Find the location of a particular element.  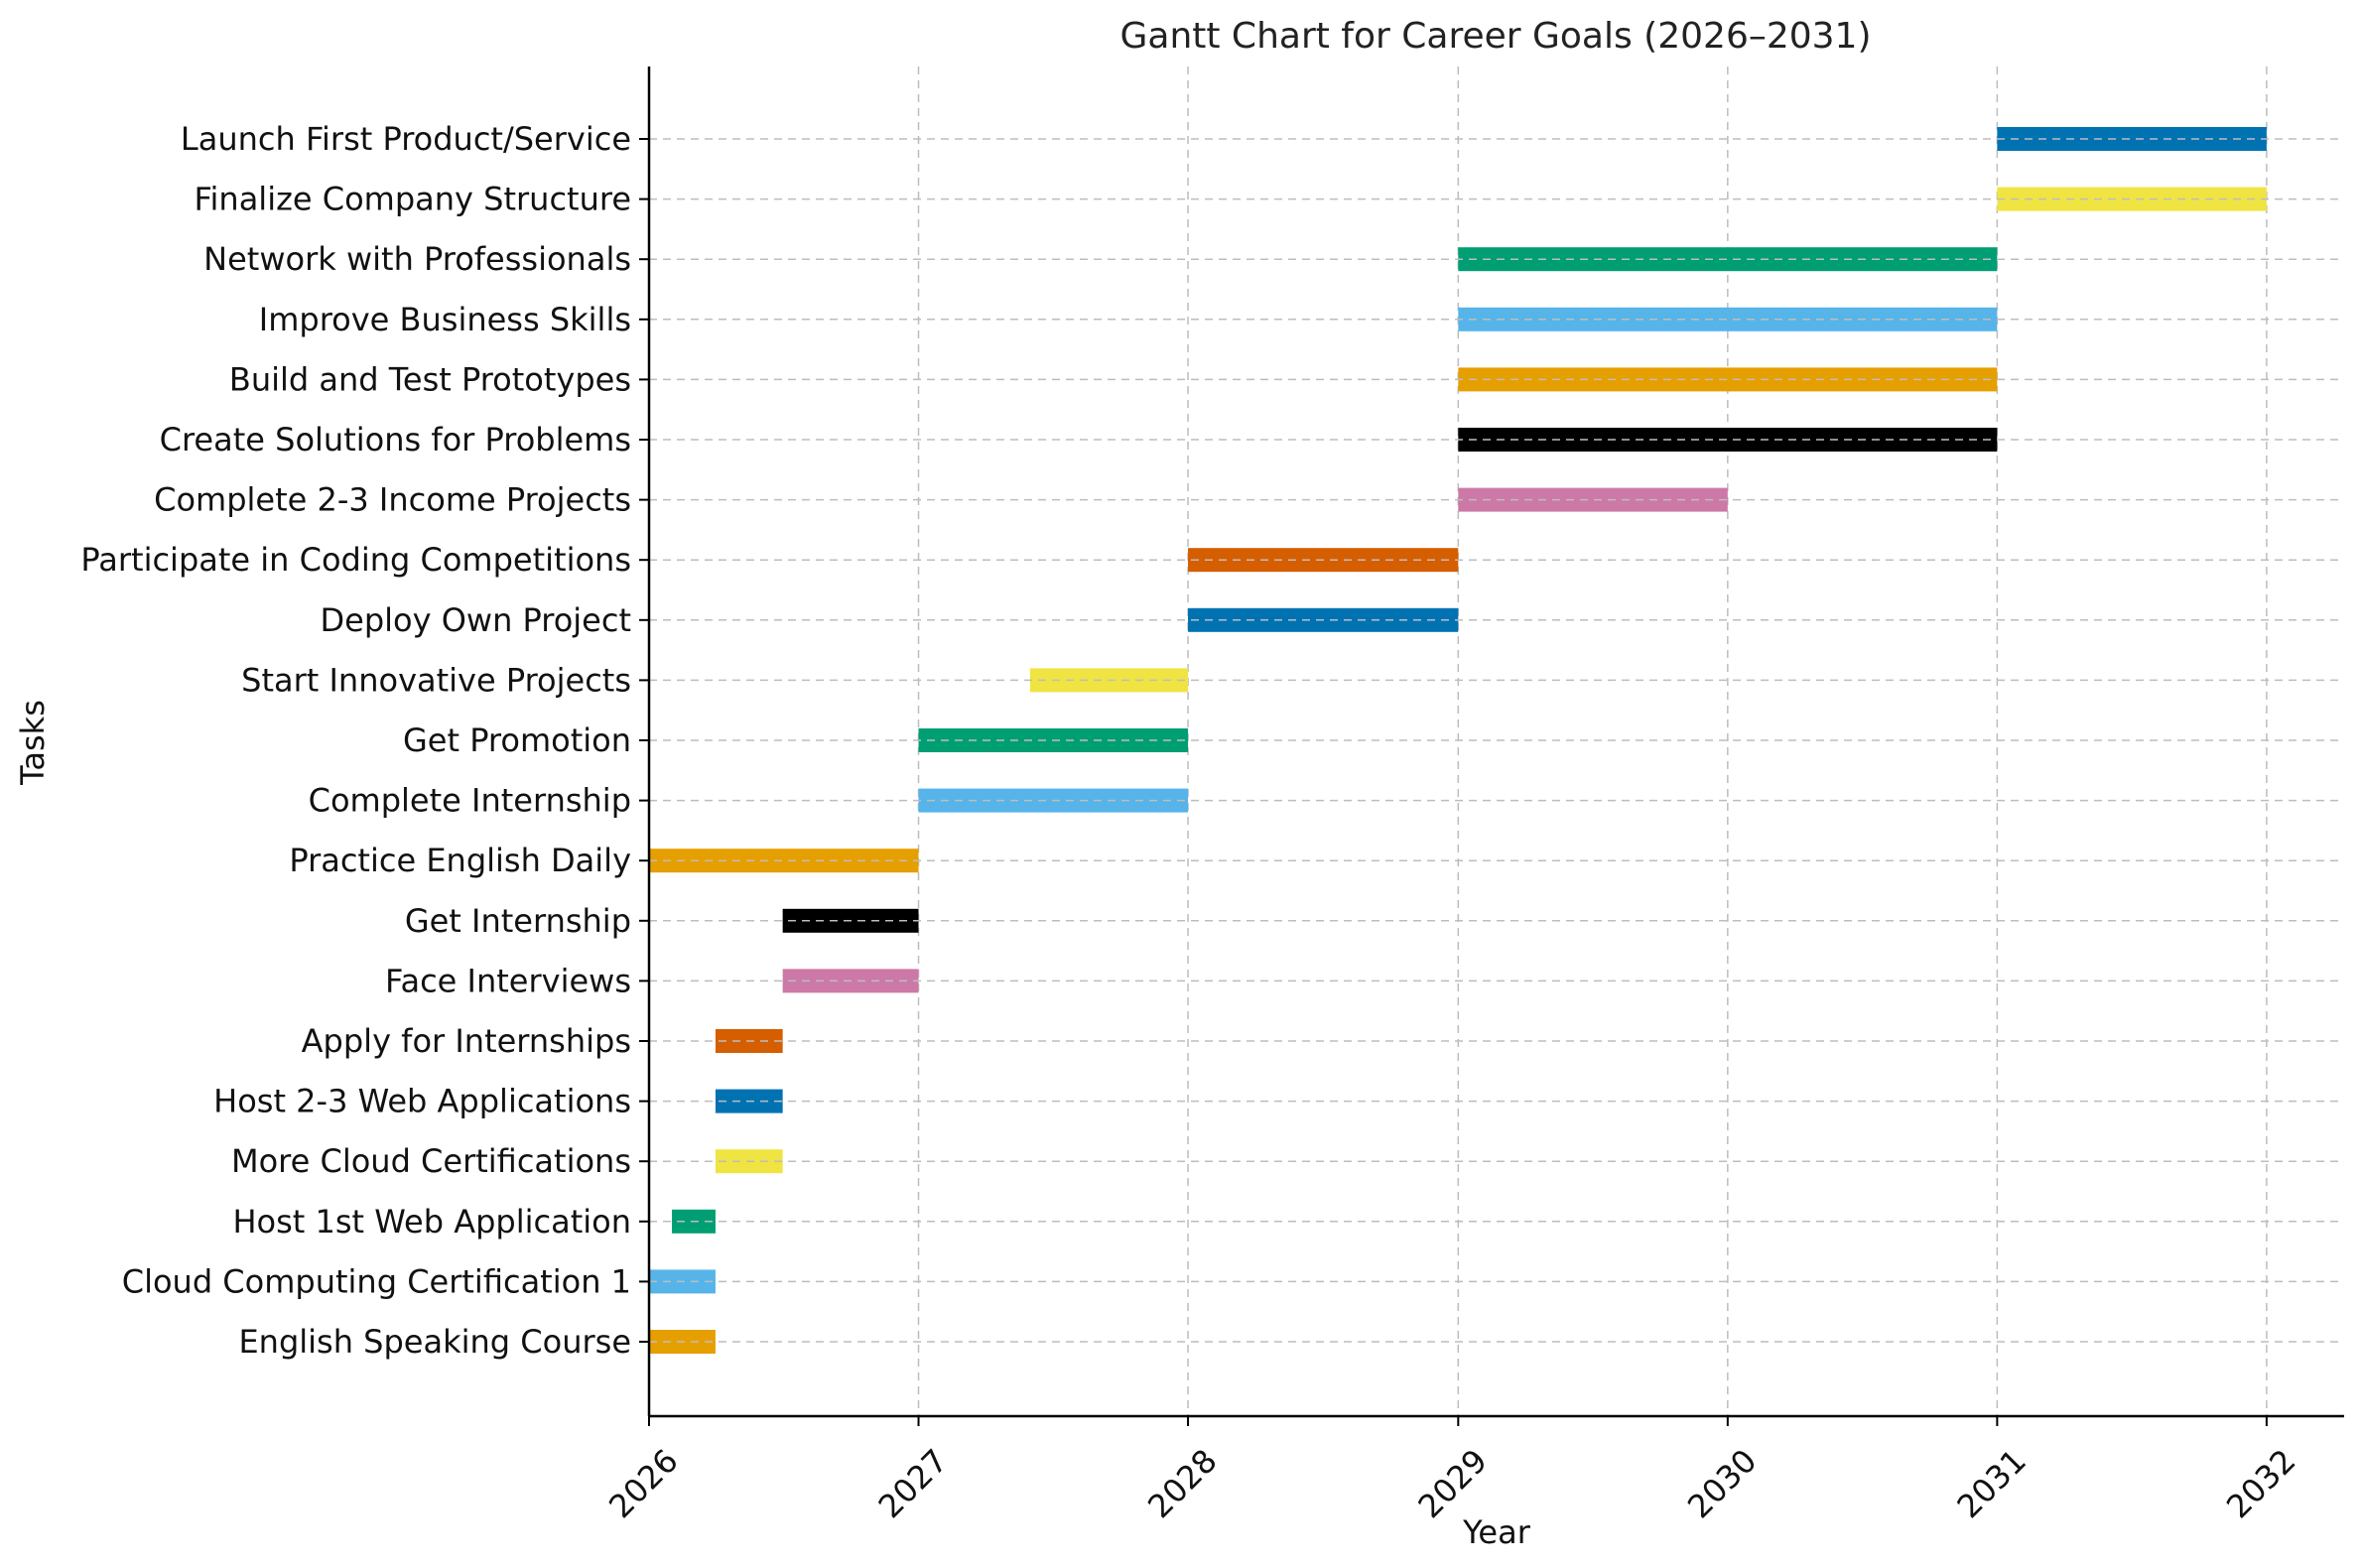

task-label: More Cloud Certifications is located at coordinates (431, 1161).